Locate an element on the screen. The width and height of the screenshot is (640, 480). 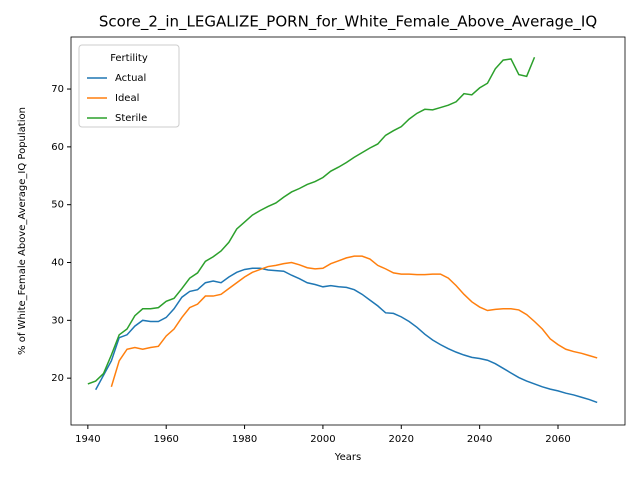
legend-box is located at coordinates (129, 86).